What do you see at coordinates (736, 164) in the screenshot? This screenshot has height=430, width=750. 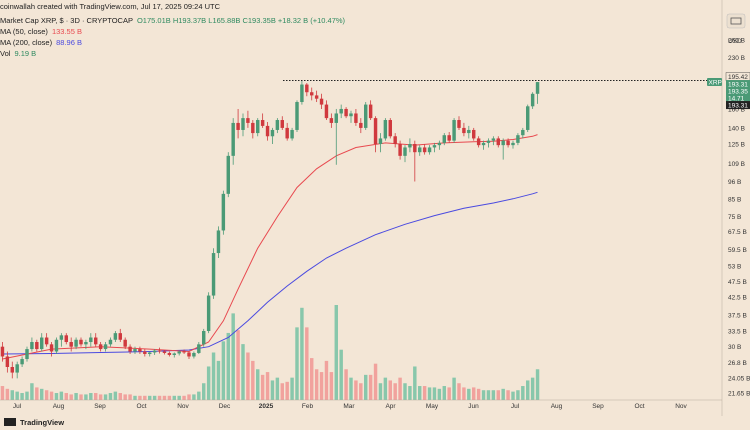 I see `y-tick-label: 109 B` at bounding box center [736, 164].